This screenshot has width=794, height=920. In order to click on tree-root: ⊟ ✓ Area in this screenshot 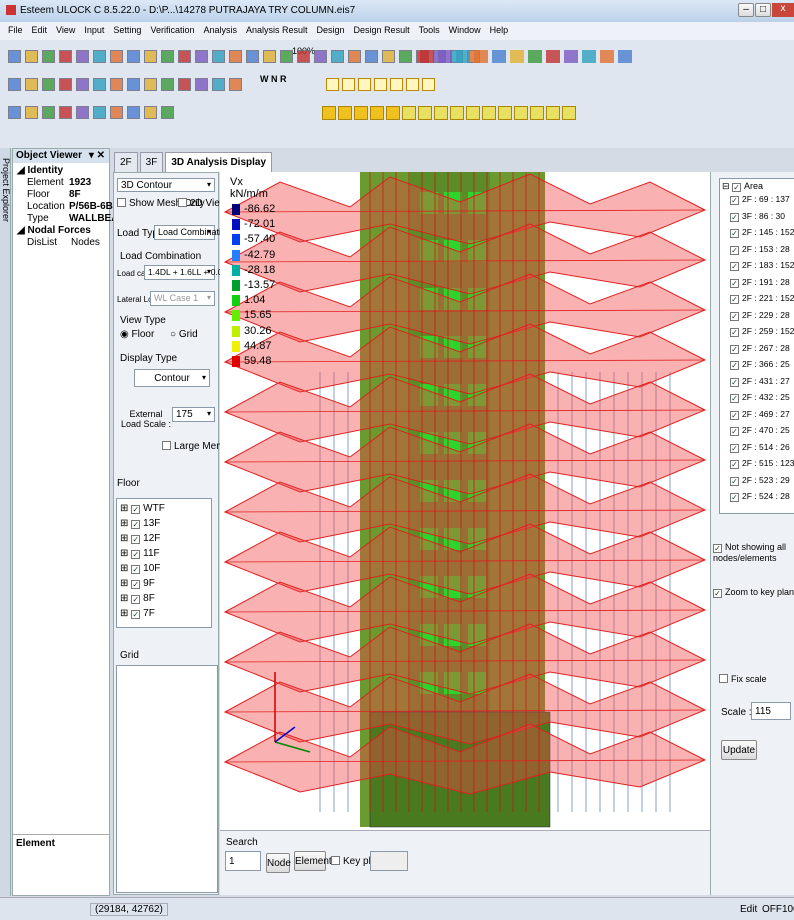, I will do `click(743, 186)`.